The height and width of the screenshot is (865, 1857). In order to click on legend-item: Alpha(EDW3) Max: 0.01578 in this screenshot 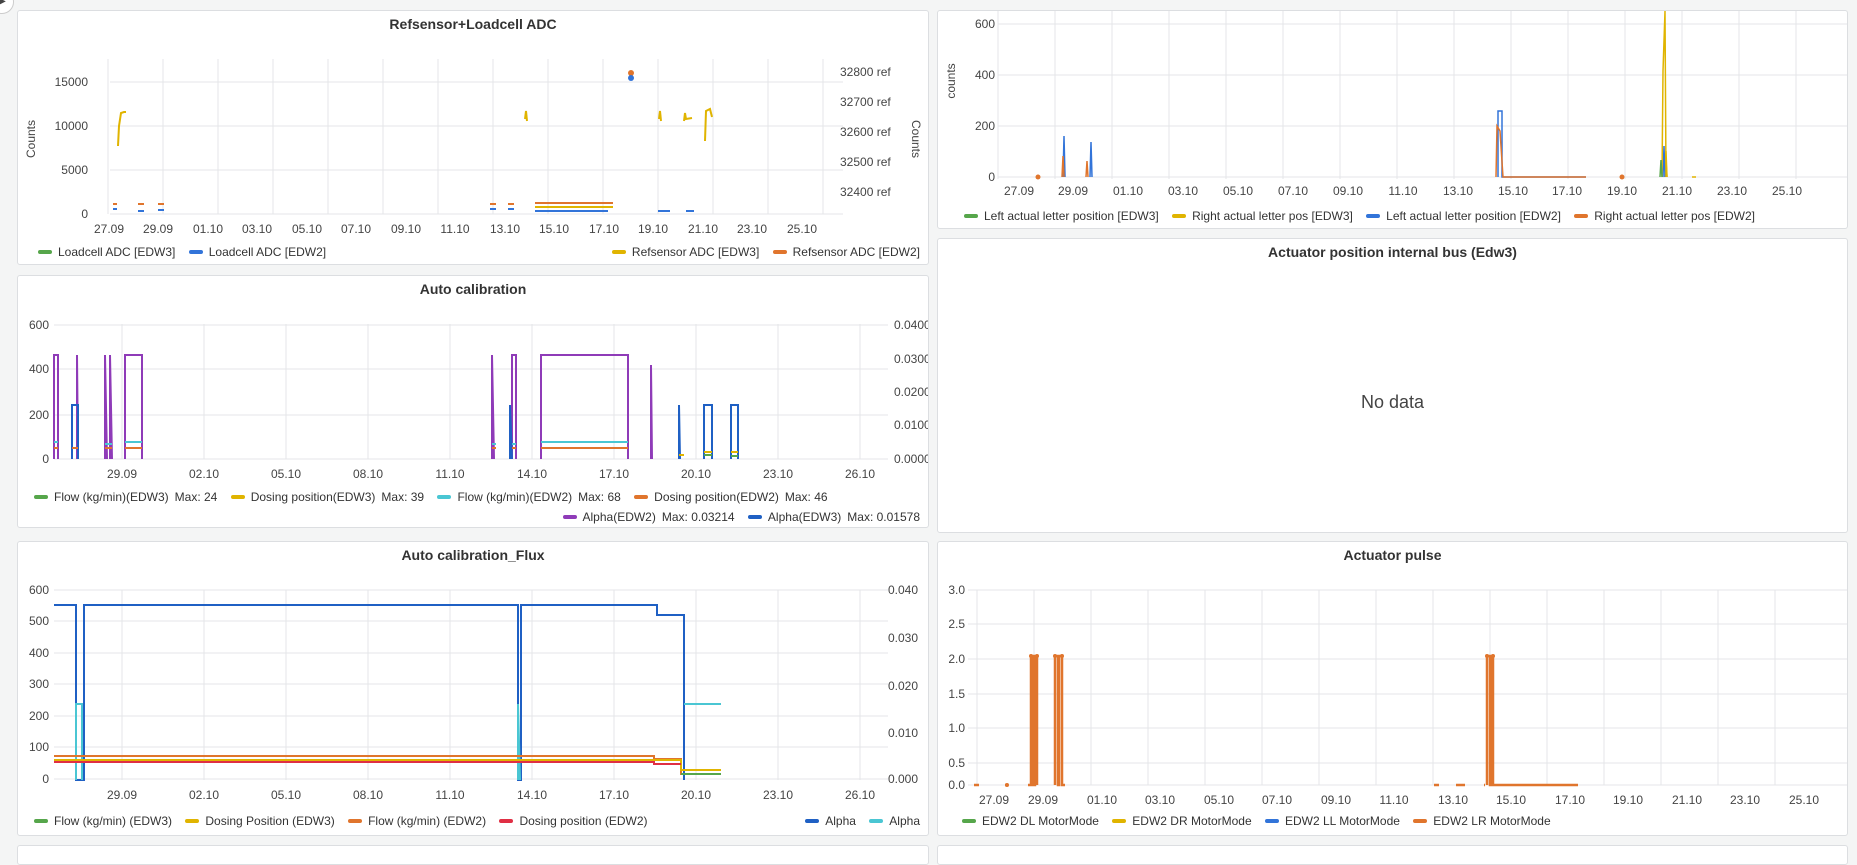, I will do `click(833, 517)`.